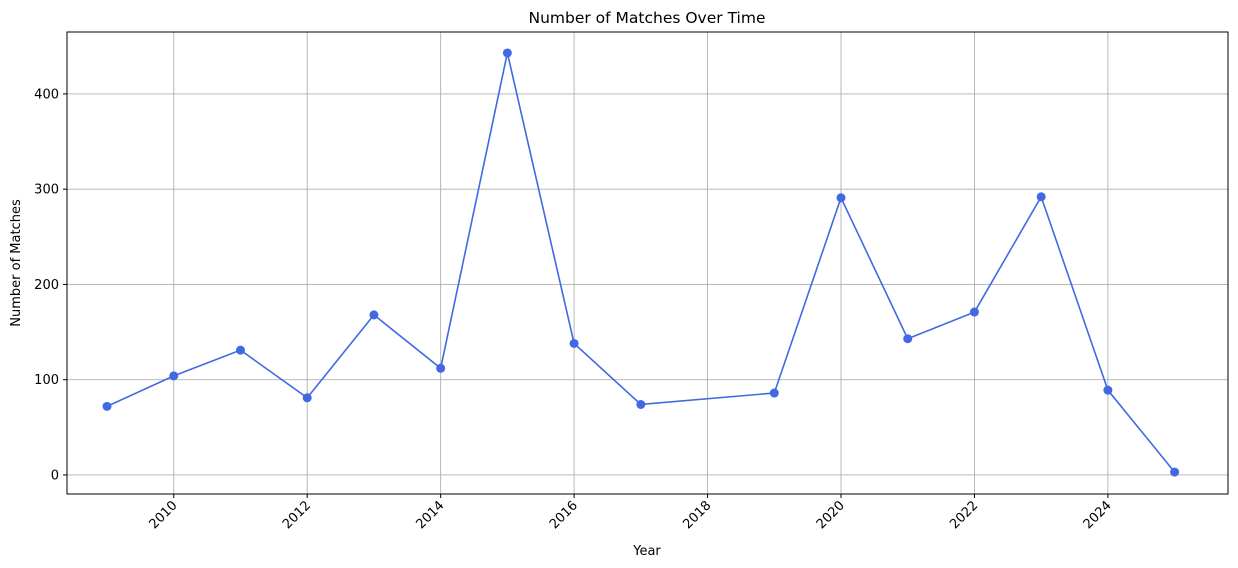 The image size is (1238, 568). Describe the element at coordinates (55, 475) in the screenshot. I see `y-tick-label: 0` at that location.